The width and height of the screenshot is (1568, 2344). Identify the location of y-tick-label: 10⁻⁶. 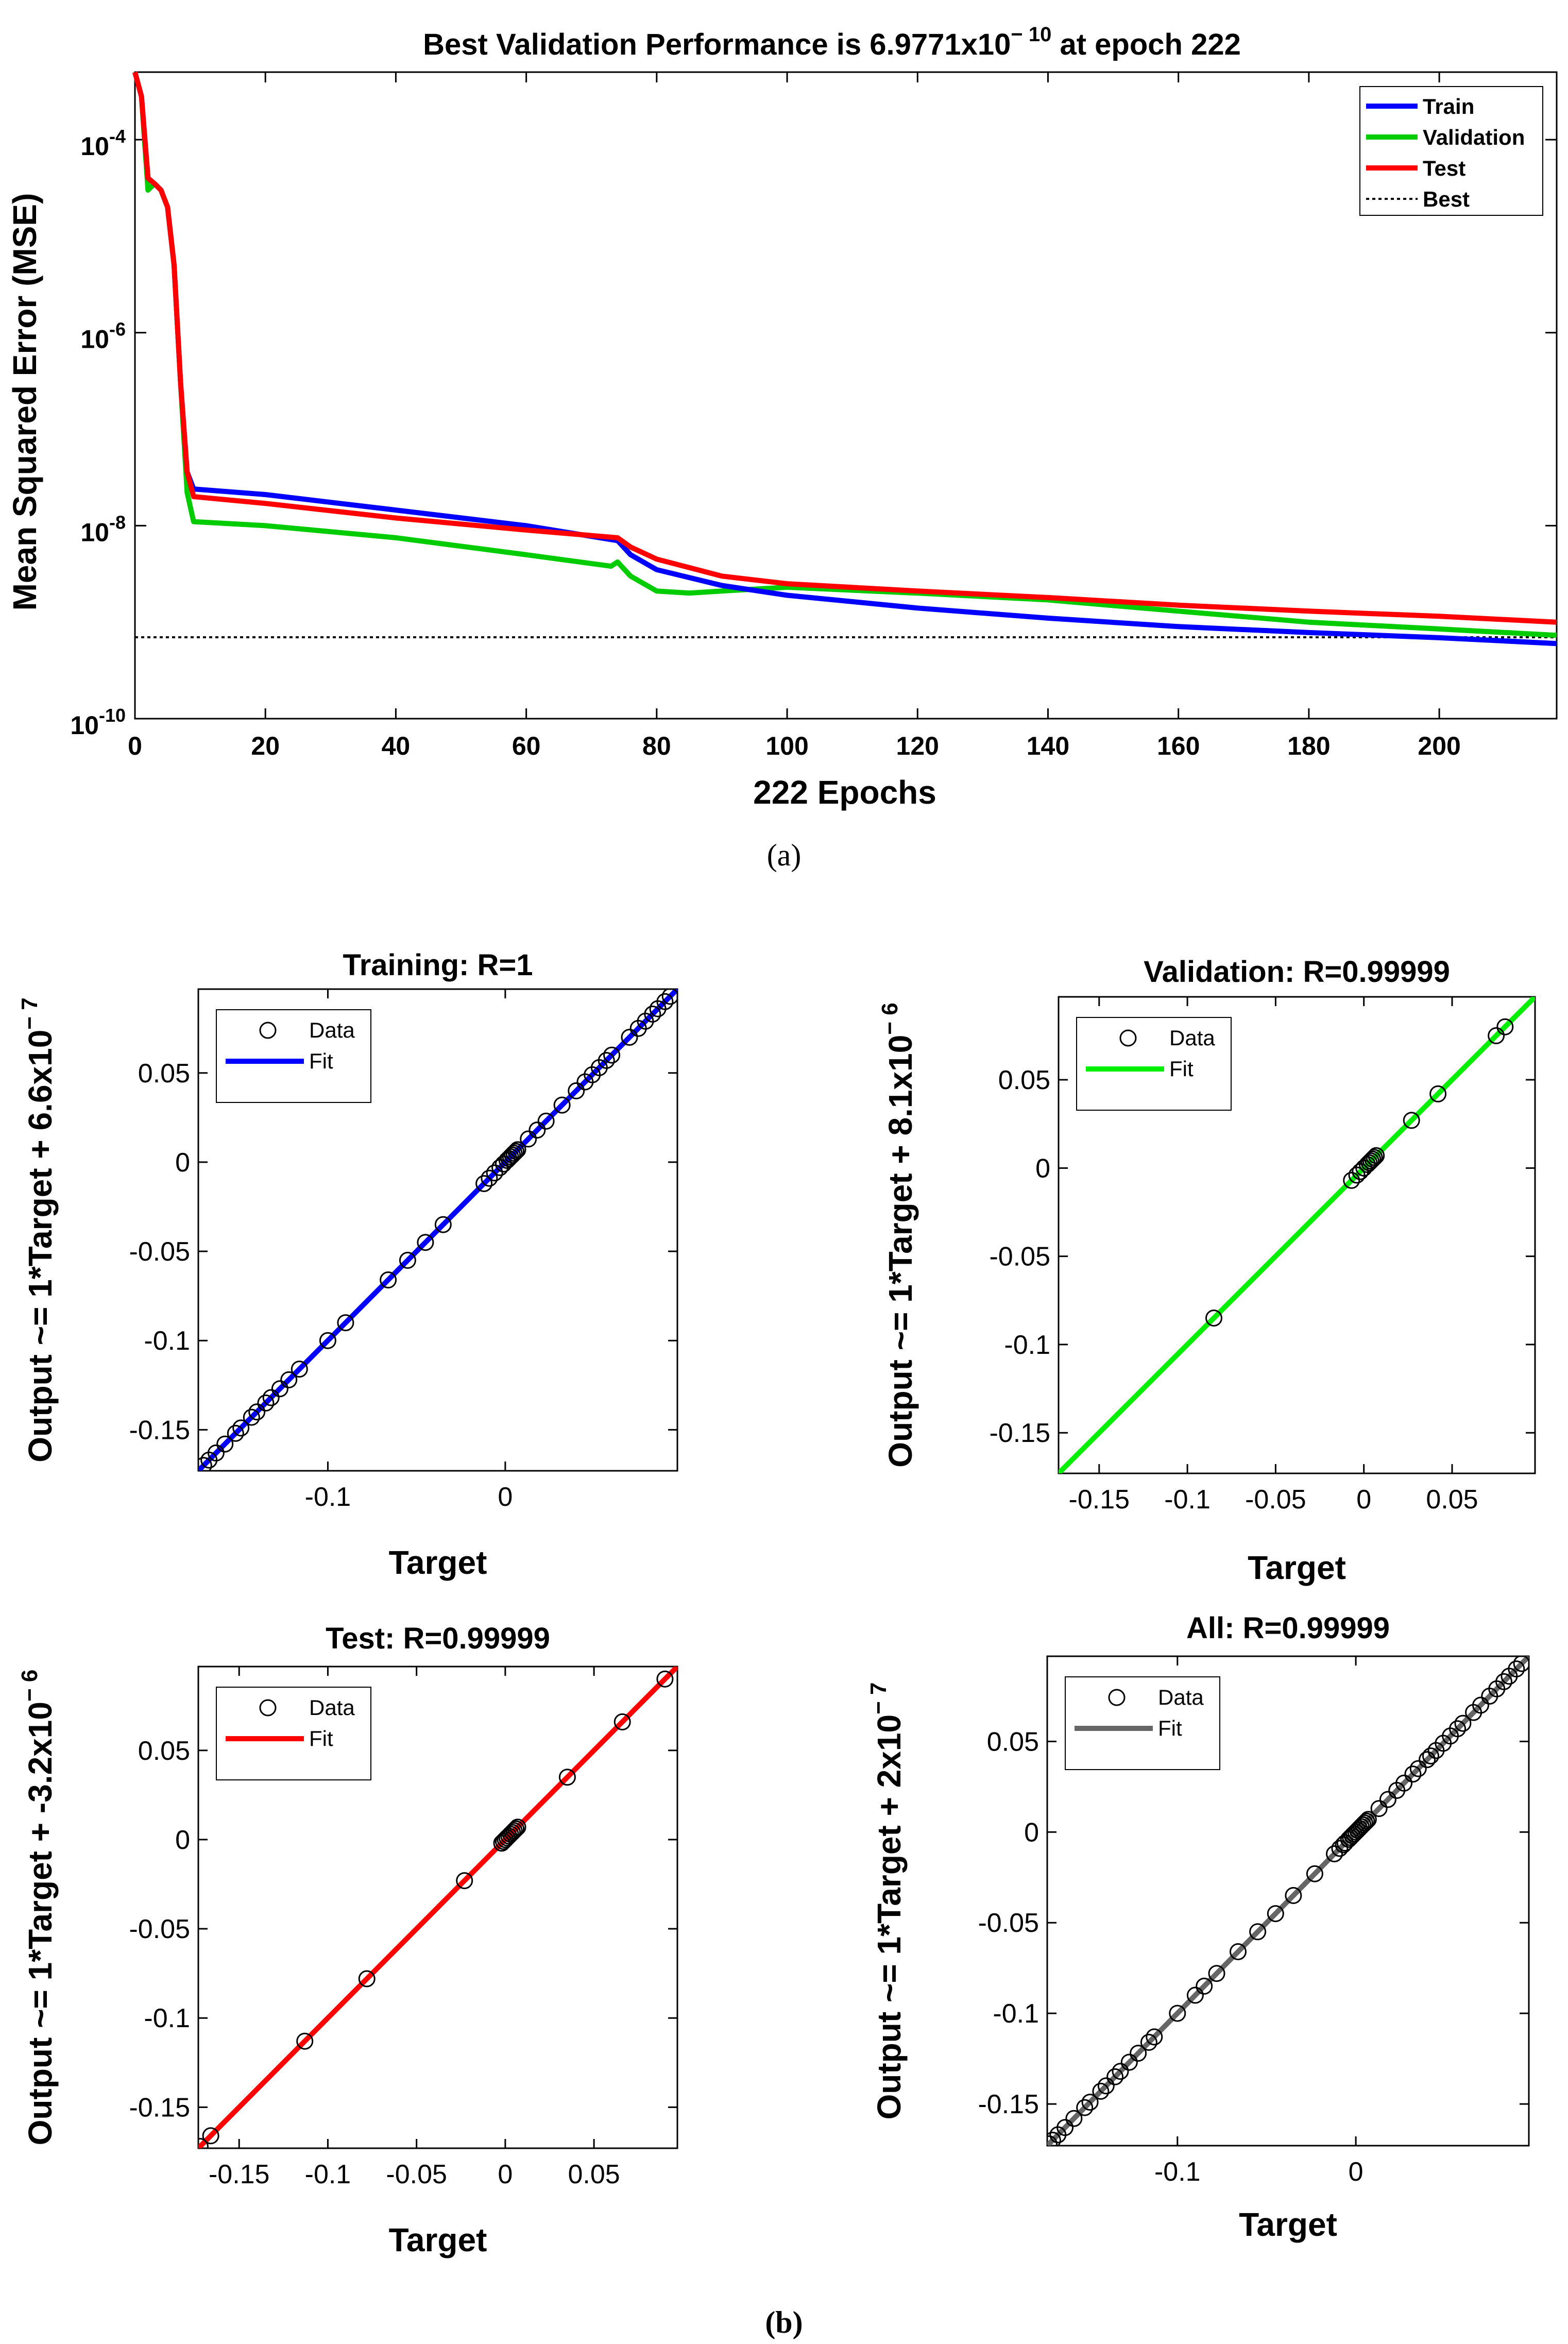
(103, 336).